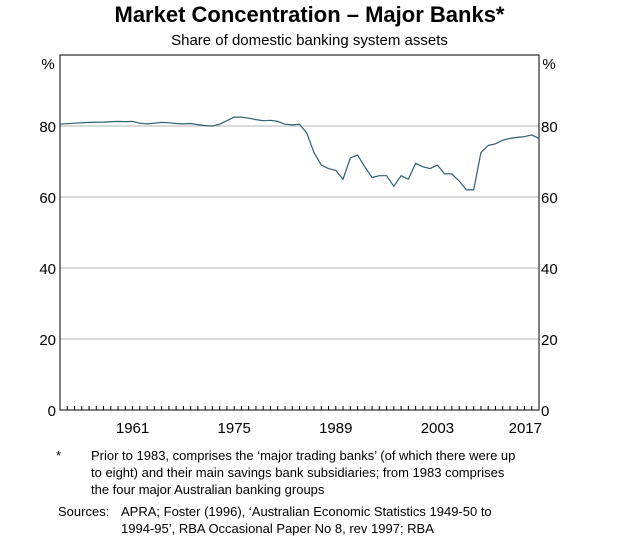 Image resolution: width=619 pixels, height=541 pixels. I want to click on x-ticks: 1961 1975 1989 2003 2017, so click(304, 421).